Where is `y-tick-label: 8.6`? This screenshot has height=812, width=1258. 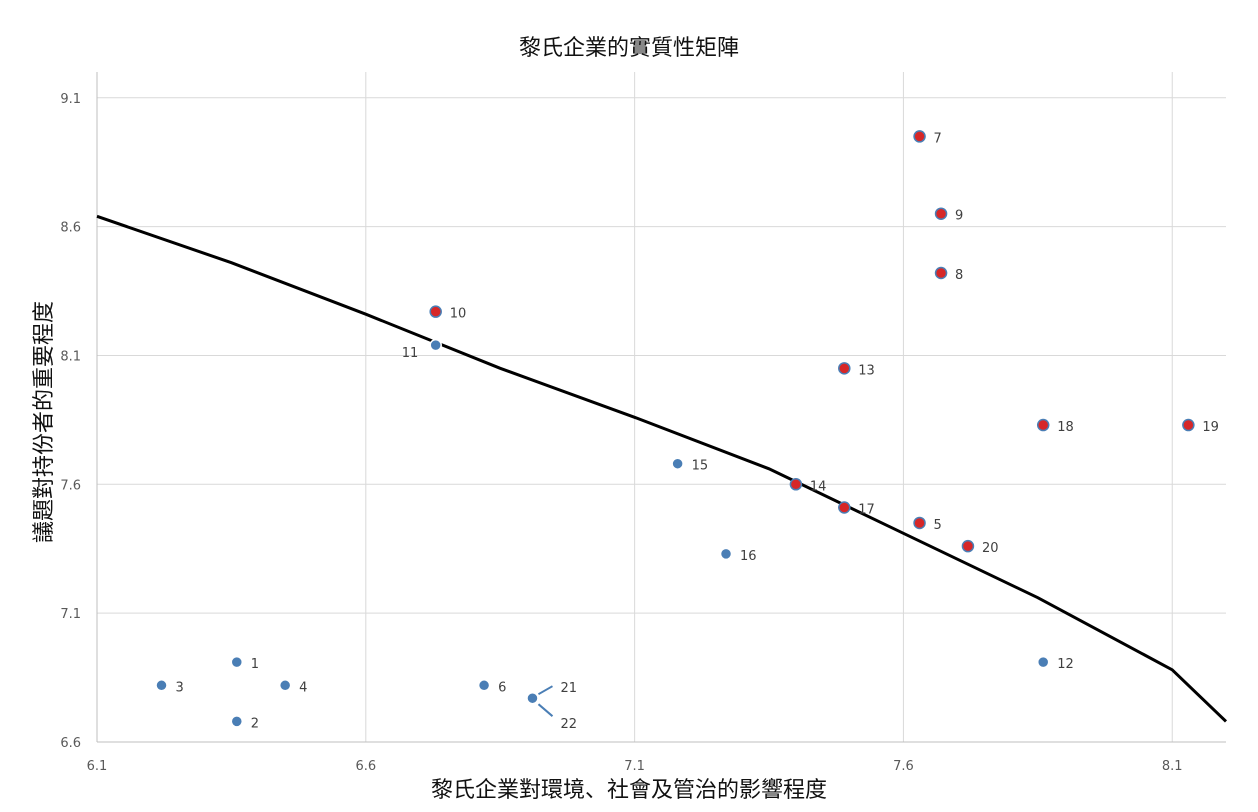 y-tick-label: 8.6 is located at coordinates (70, 228).